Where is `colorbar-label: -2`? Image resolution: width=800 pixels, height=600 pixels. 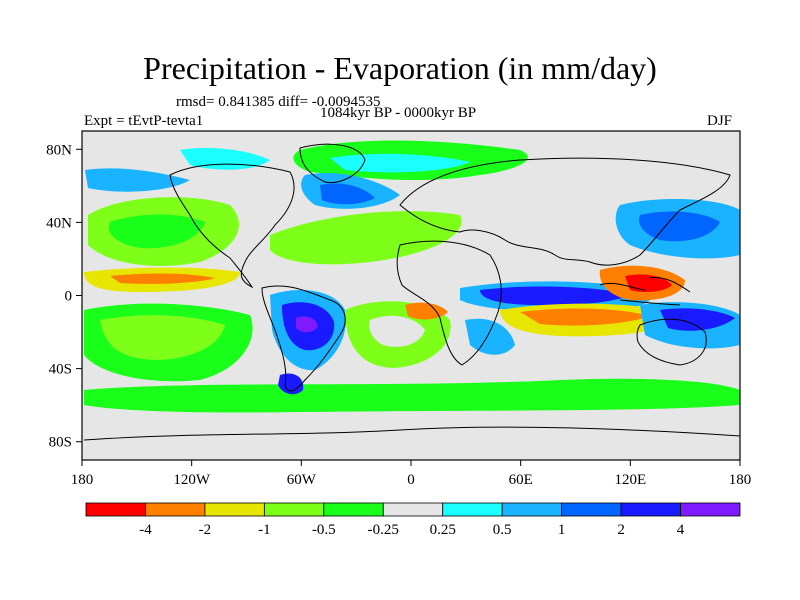
colorbar-label: -2 is located at coordinates (205, 530).